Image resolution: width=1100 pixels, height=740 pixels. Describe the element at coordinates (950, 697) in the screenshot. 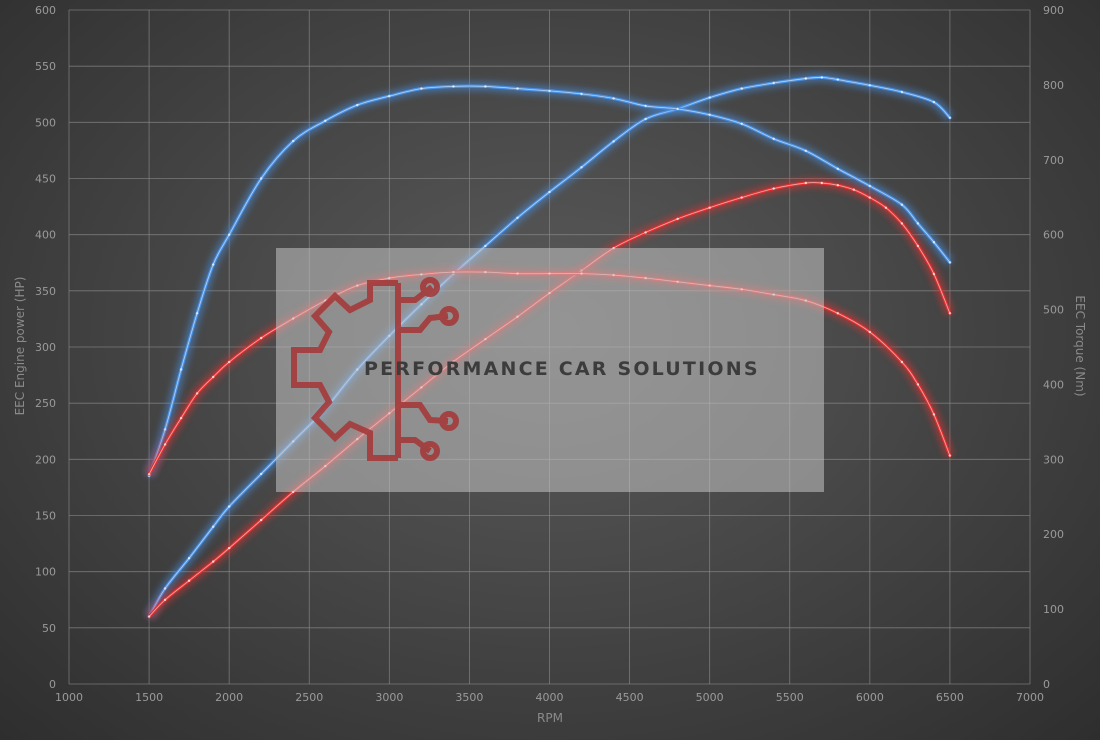

I see `x-tick-label: 6500` at that location.